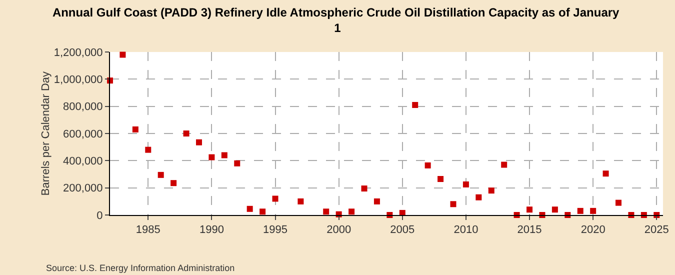 This screenshot has width=675, height=275. I want to click on y-tick-label: 1,200,000, so click(78, 52).